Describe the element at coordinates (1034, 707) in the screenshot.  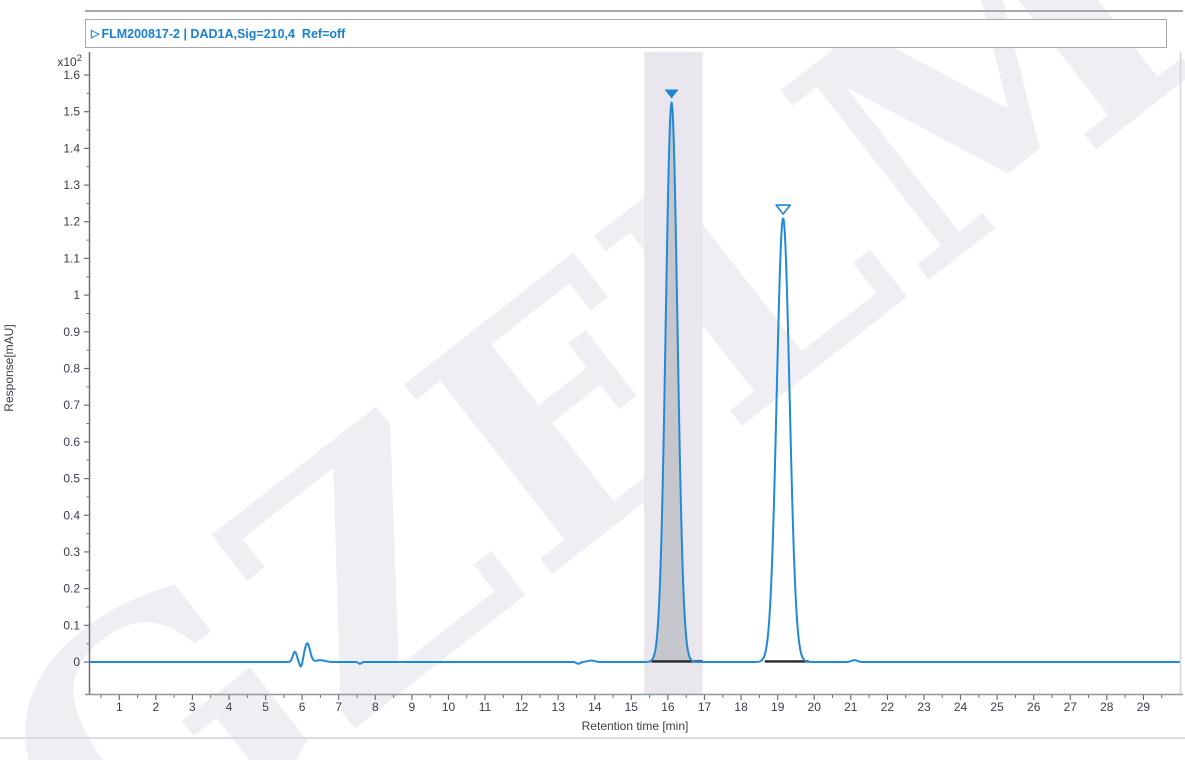
I see `x-tick-label: 26` at that location.